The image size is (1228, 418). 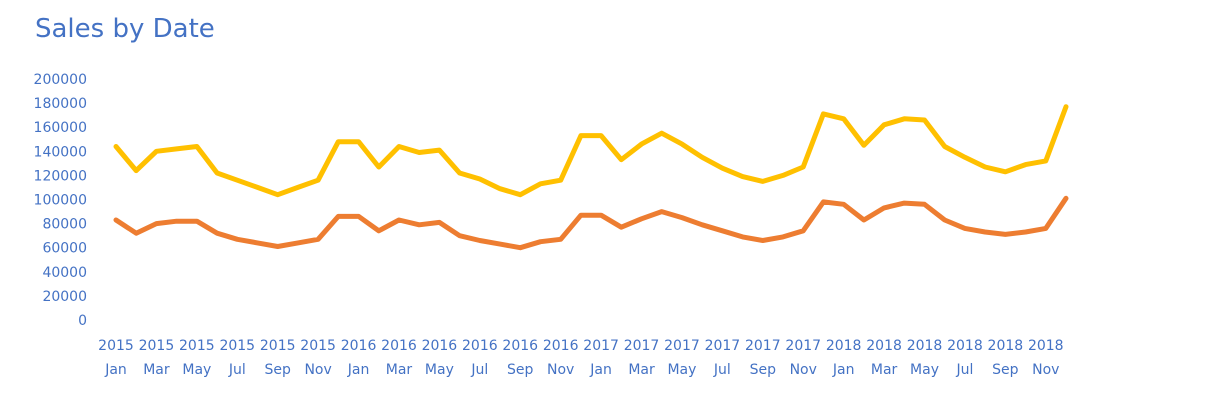 I want to click on x-tick-label: 2018 Mar, so click(x=884, y=358).